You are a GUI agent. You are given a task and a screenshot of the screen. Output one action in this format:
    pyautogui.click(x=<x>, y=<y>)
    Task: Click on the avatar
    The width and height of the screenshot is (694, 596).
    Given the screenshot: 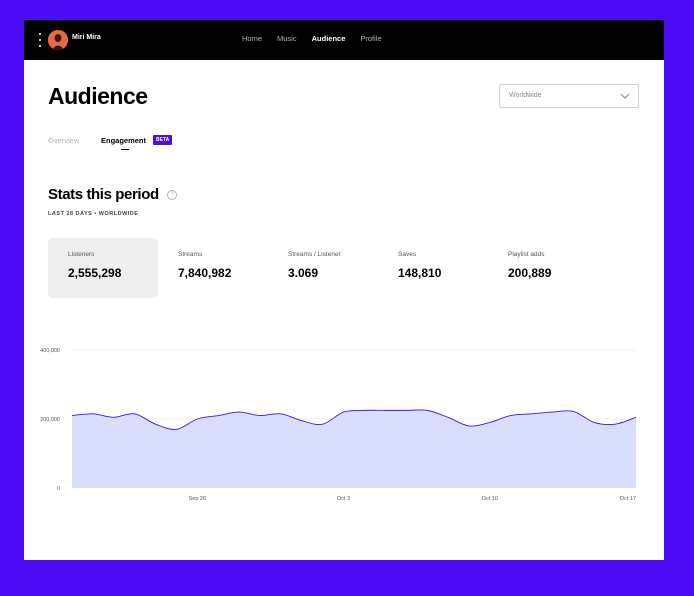 What is the action you would take?
    pyautogui.click(x=58, y=40)
    